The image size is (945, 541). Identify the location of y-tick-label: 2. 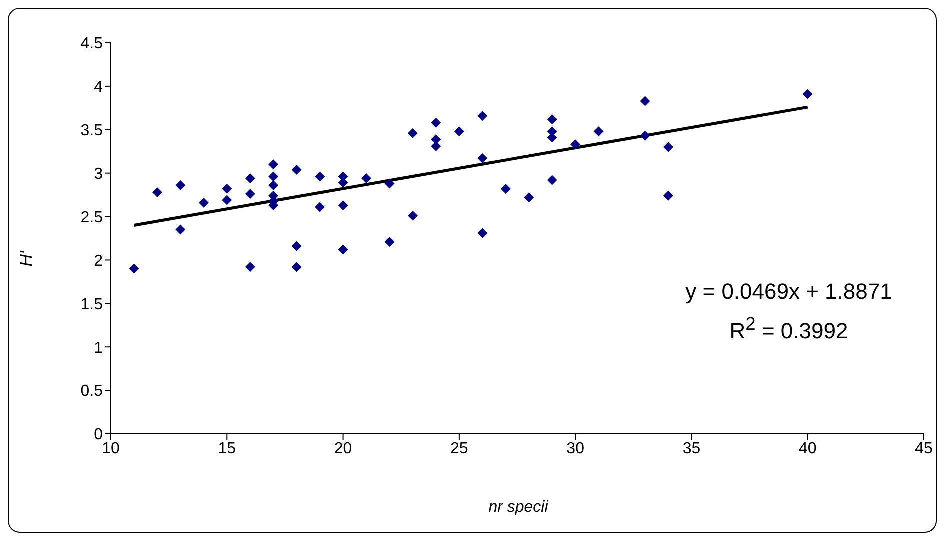
(99, 261).